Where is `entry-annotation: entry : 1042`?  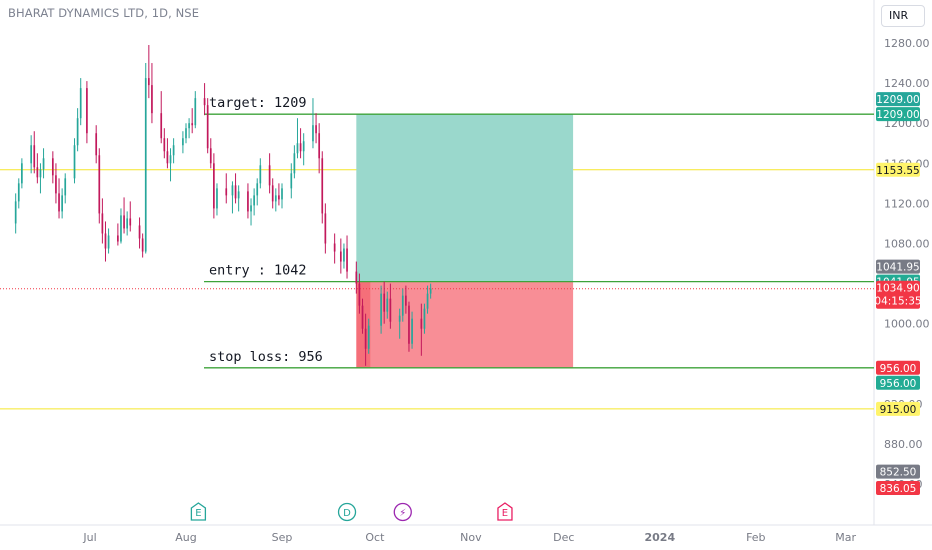
entry-annotation: entry : 1042 is located at coordinates (258, 271).